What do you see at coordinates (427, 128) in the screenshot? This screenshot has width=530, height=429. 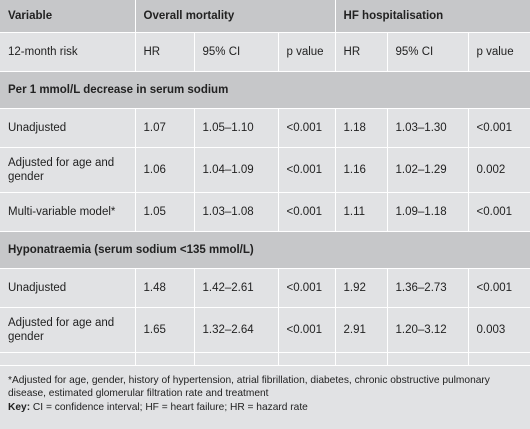 I see `ci-hf: 1.03–1.30` at bounding box center [427, 128].